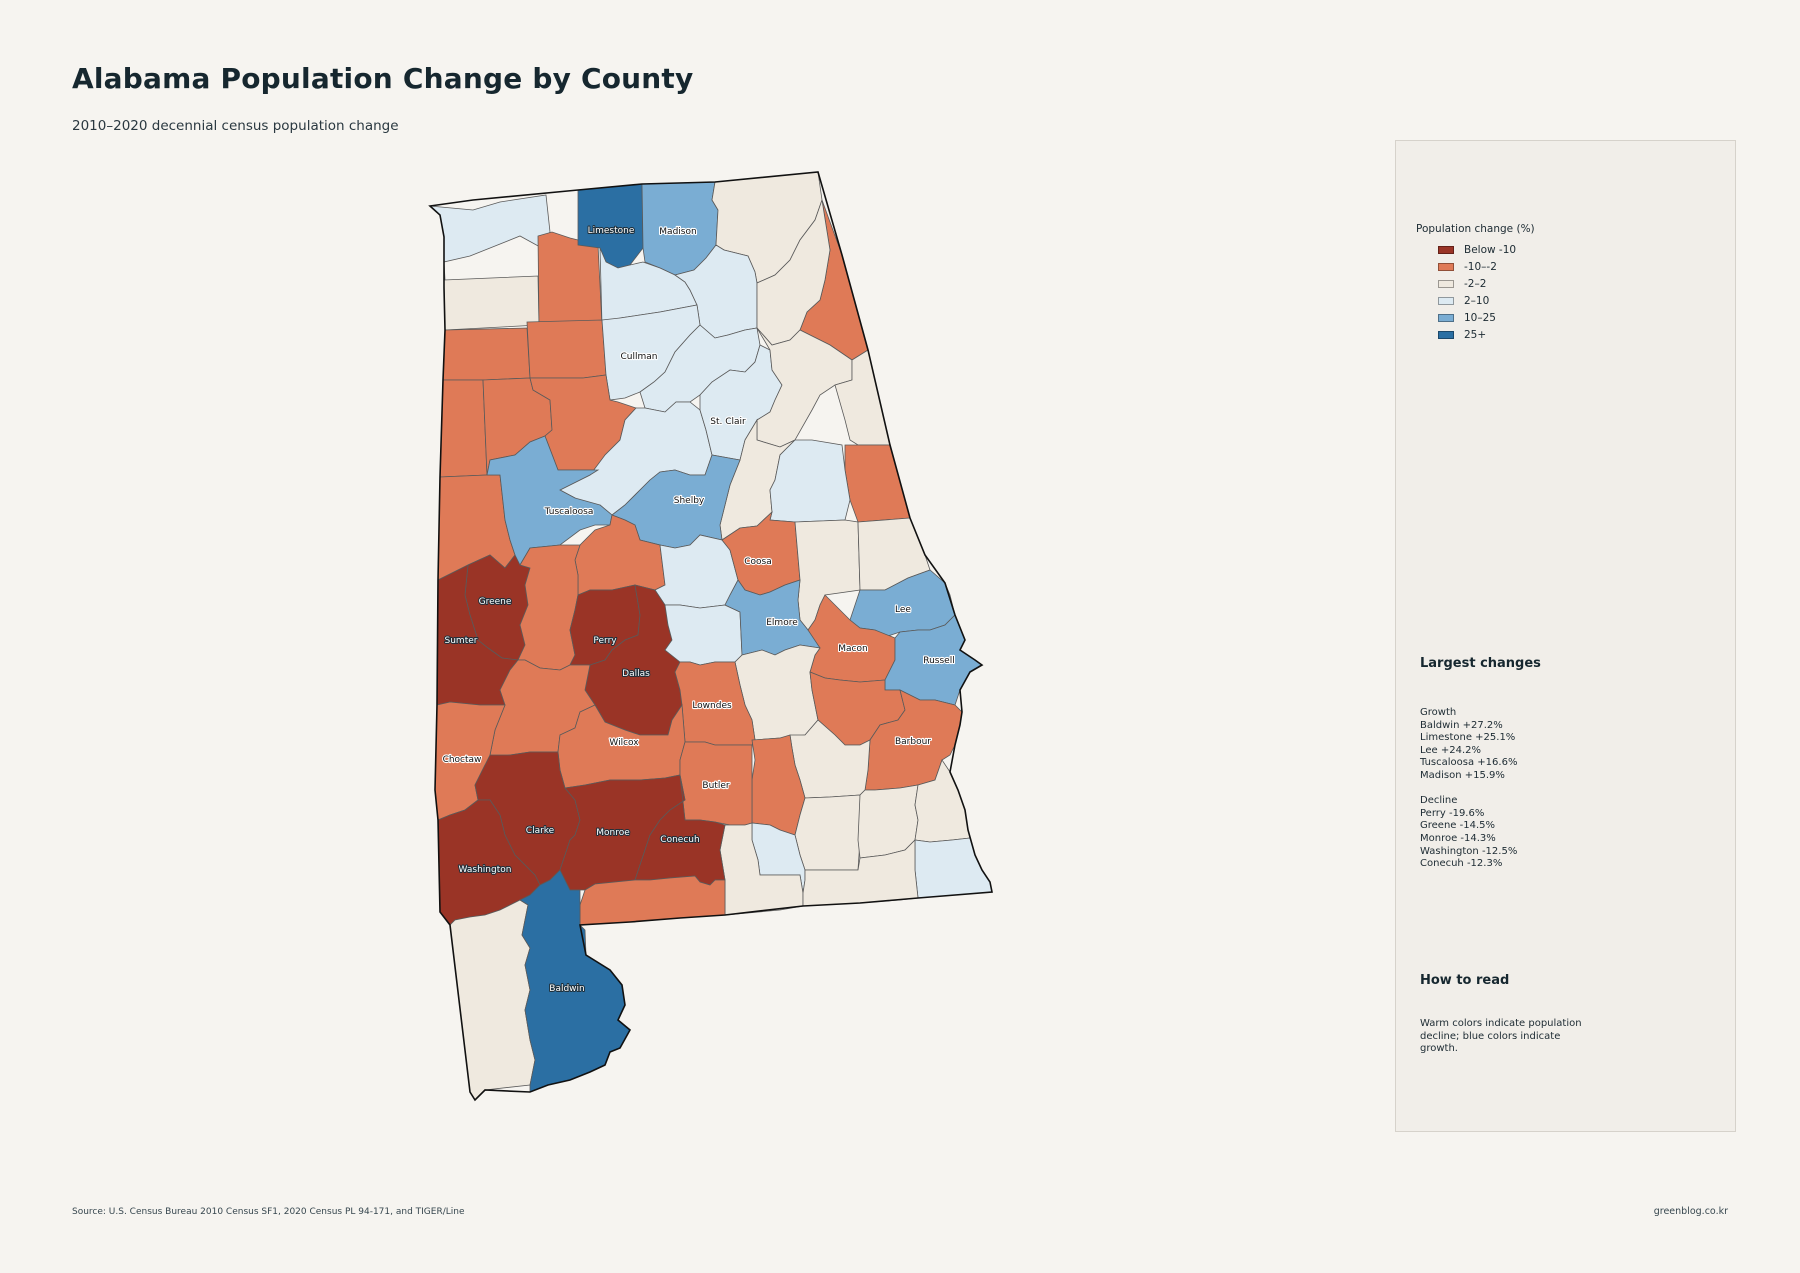 The width and height of the screenshot is (1800, 1273). Describe the element at coordinates (652, 900) in the screenshot. I see `county-escambia` at that location.